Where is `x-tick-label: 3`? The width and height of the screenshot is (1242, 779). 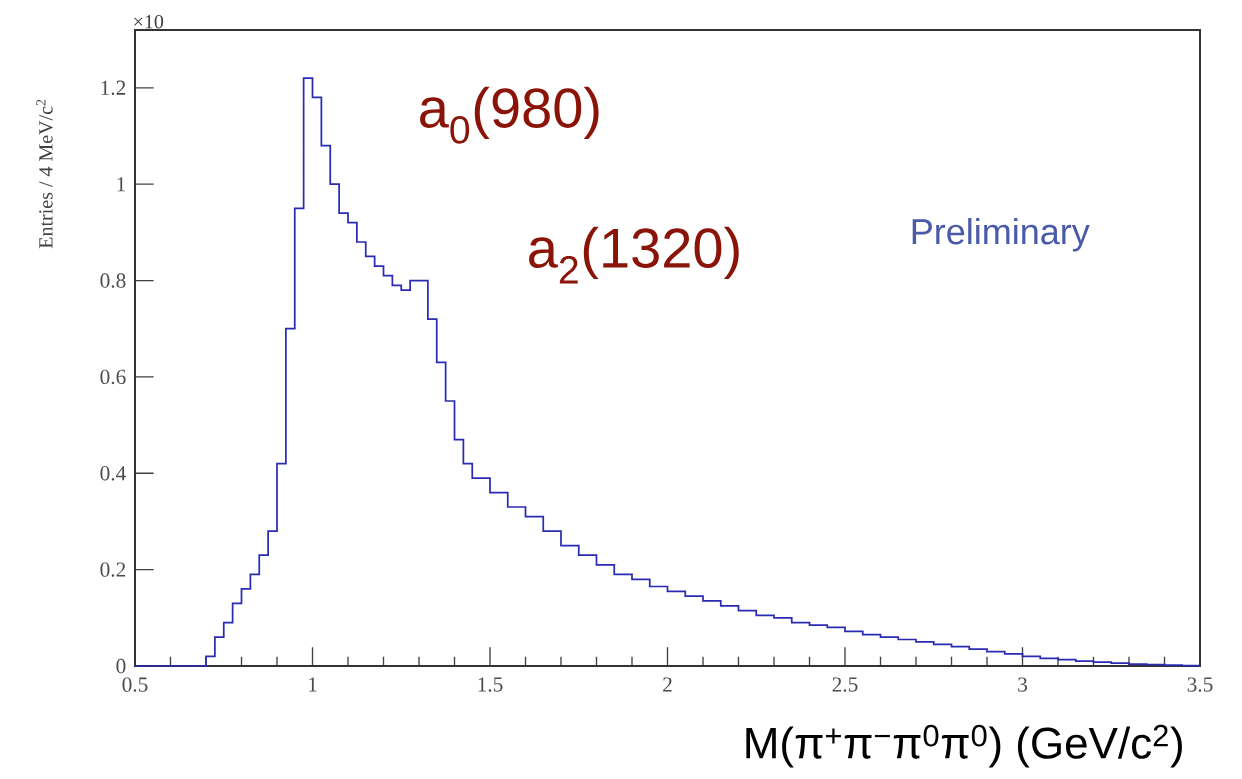 x-tick-label: 3 is located at coordinates (1022, 684).